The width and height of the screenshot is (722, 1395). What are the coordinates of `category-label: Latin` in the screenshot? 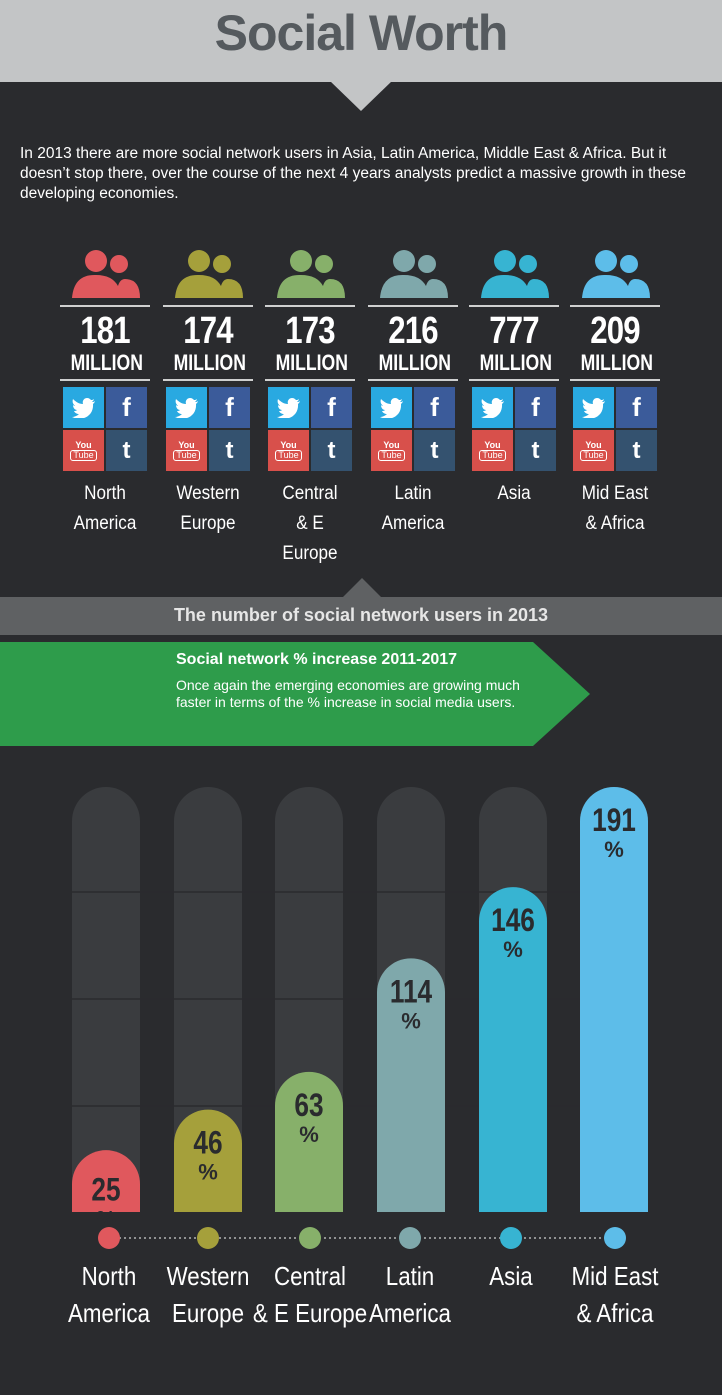 It's located at (410, 1276).